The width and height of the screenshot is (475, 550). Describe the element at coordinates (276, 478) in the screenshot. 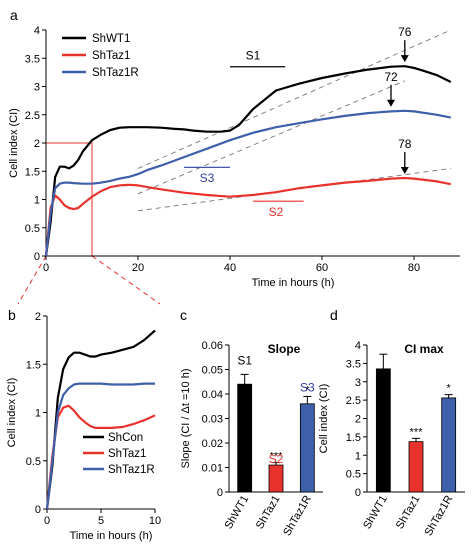

I see `c-bar-shtaz1` at that location.